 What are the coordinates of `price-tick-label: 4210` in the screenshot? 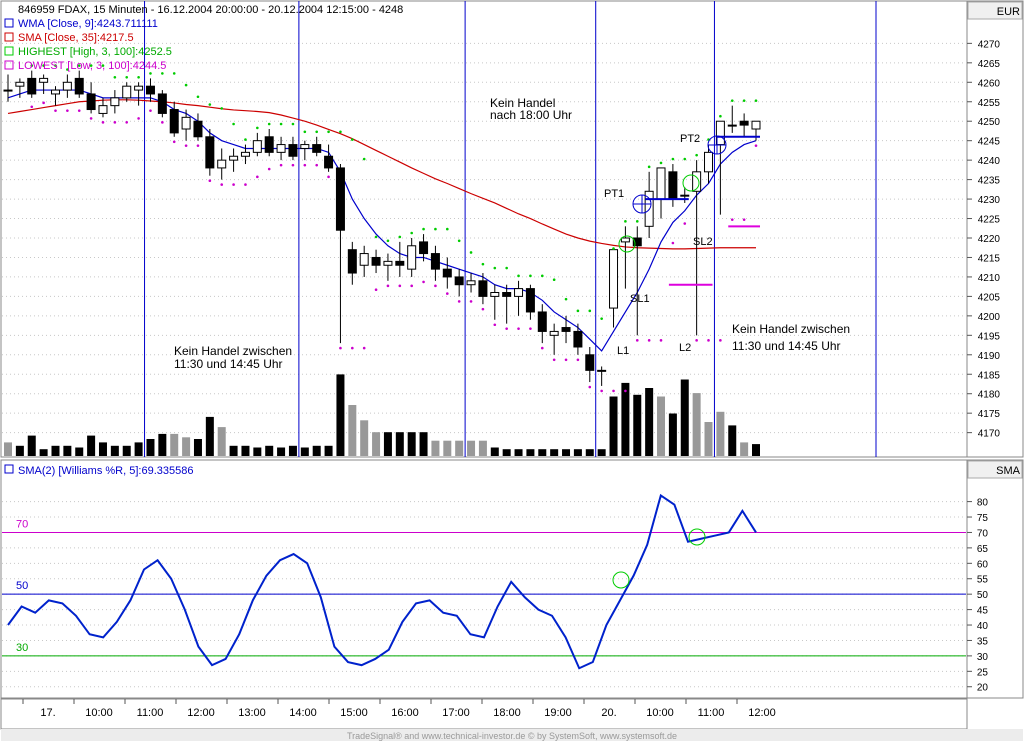 It's located at (989, 278).